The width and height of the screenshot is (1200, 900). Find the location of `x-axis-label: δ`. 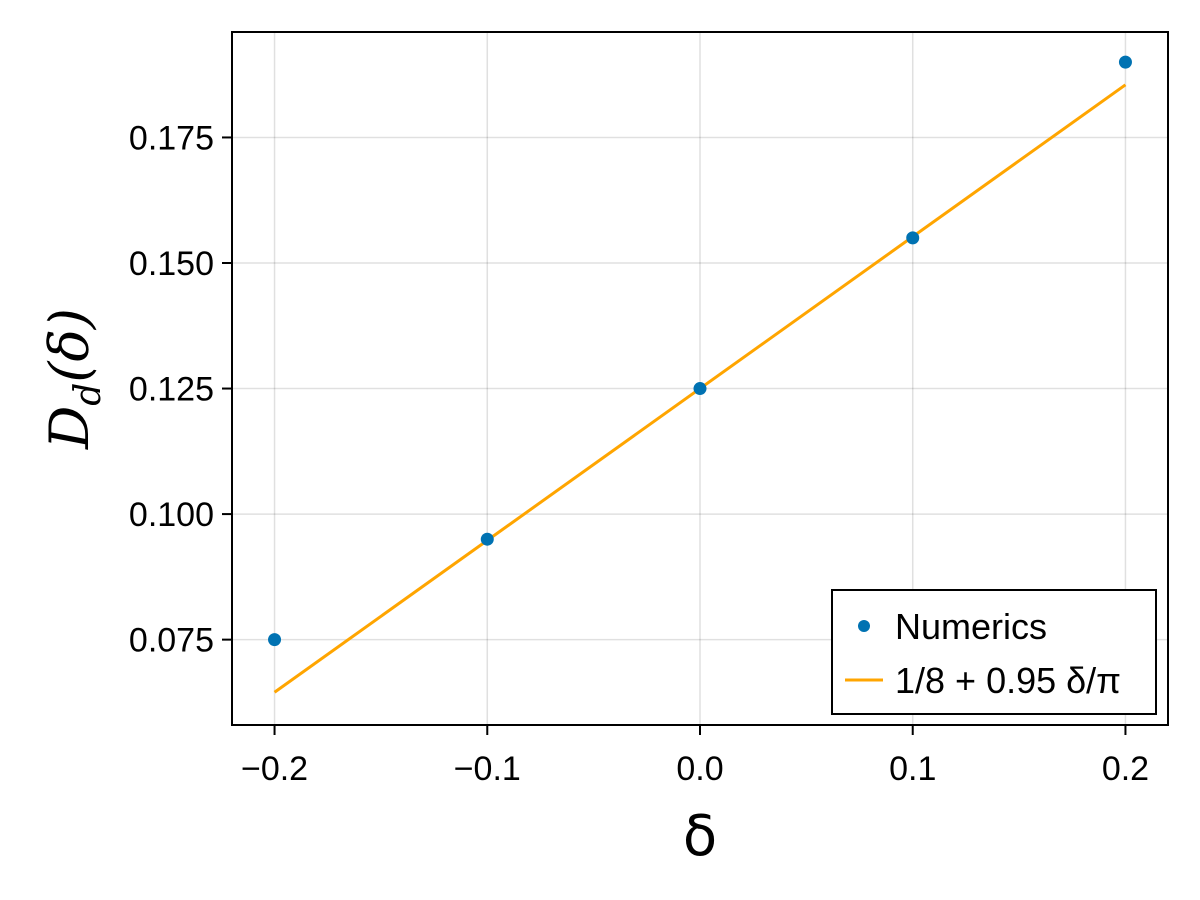

x-axis-label: δ is located at coordinates (700, 836).